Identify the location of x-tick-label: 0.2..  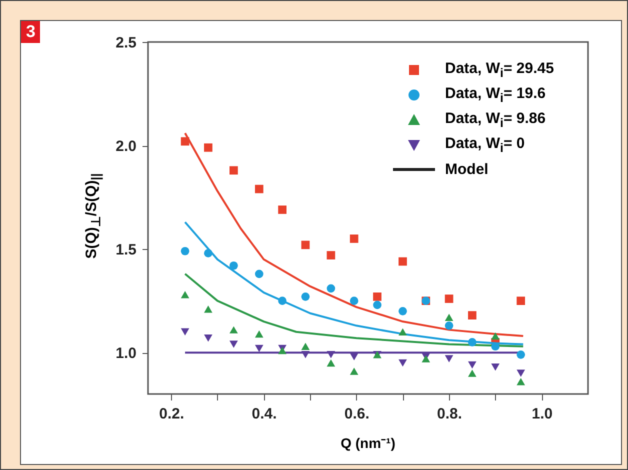
(171, 414).